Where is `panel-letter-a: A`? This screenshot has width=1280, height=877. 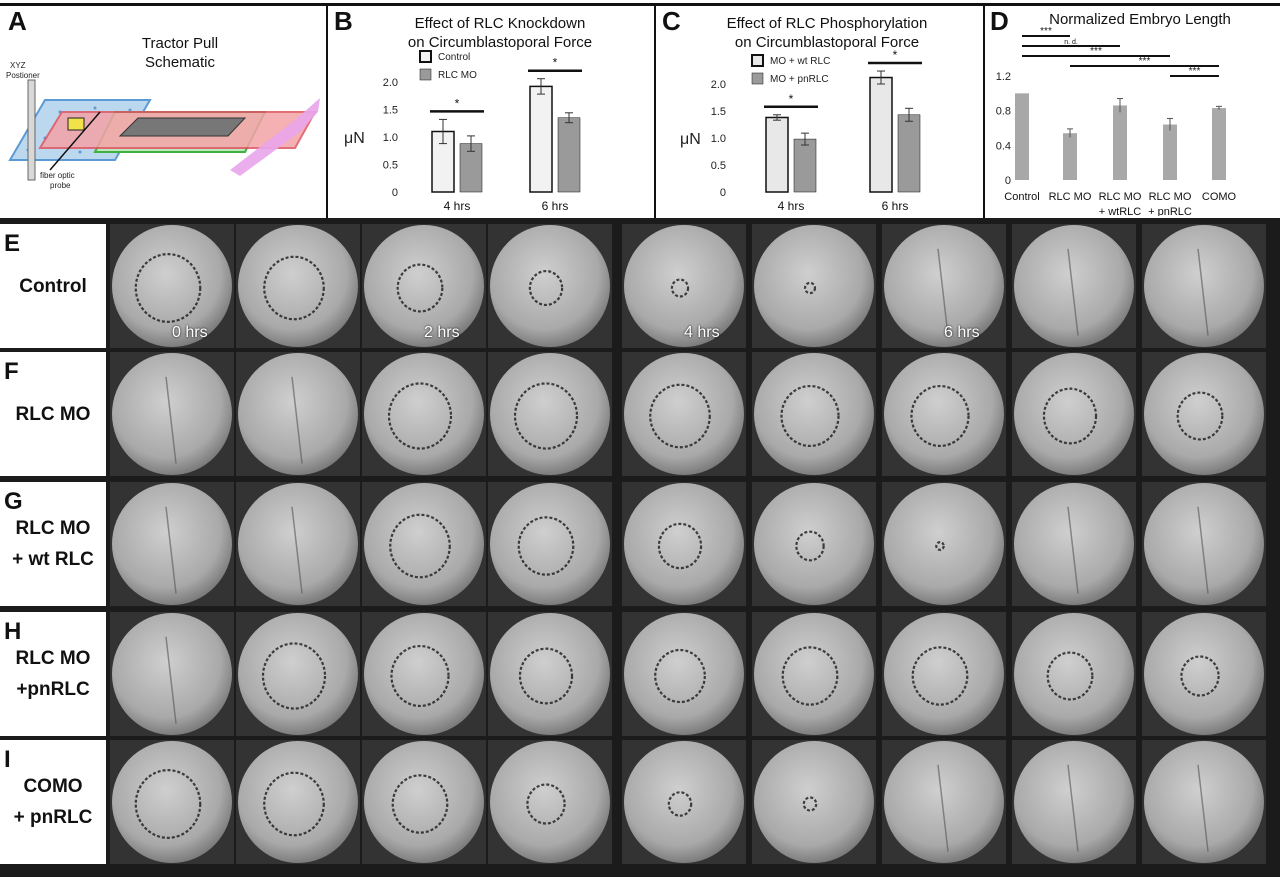
panel-letter-a: A is located at coordinates (17, 21).